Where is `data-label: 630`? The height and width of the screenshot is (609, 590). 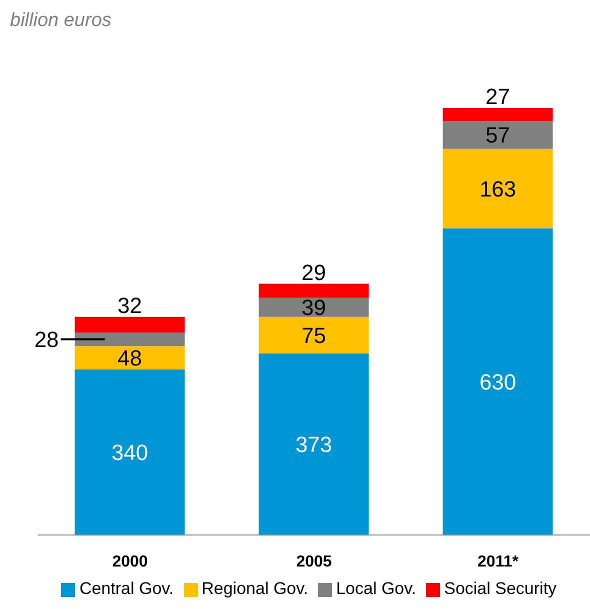
data-label: 630 is located at coordinates (497, 381).